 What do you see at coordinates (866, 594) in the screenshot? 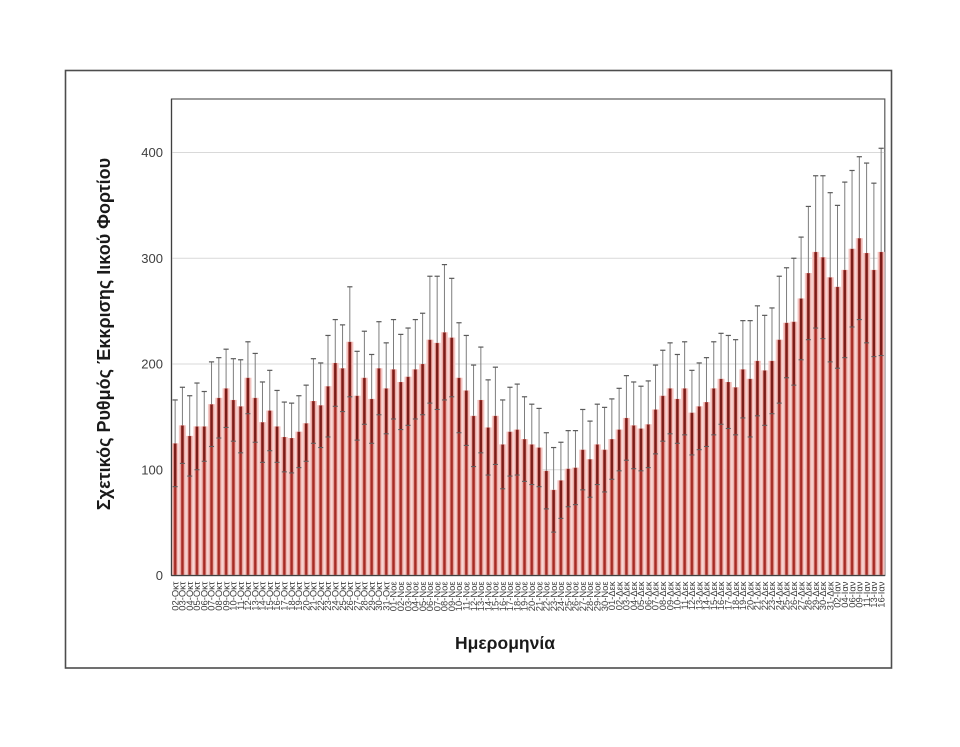
I see `svg-text: 11-Ιαν` at bounding box center [866, 594].